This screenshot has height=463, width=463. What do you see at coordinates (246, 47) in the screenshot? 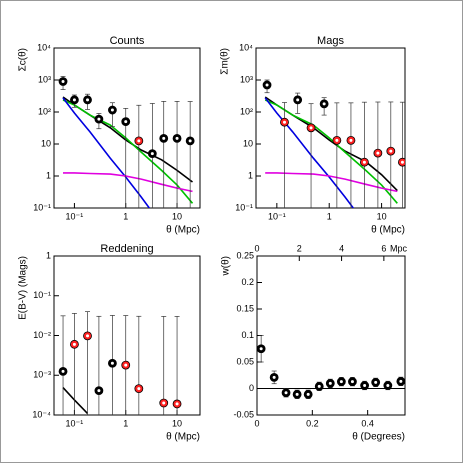
I see `y-tick-label: 10⁴` at bounding box center [246, 47].